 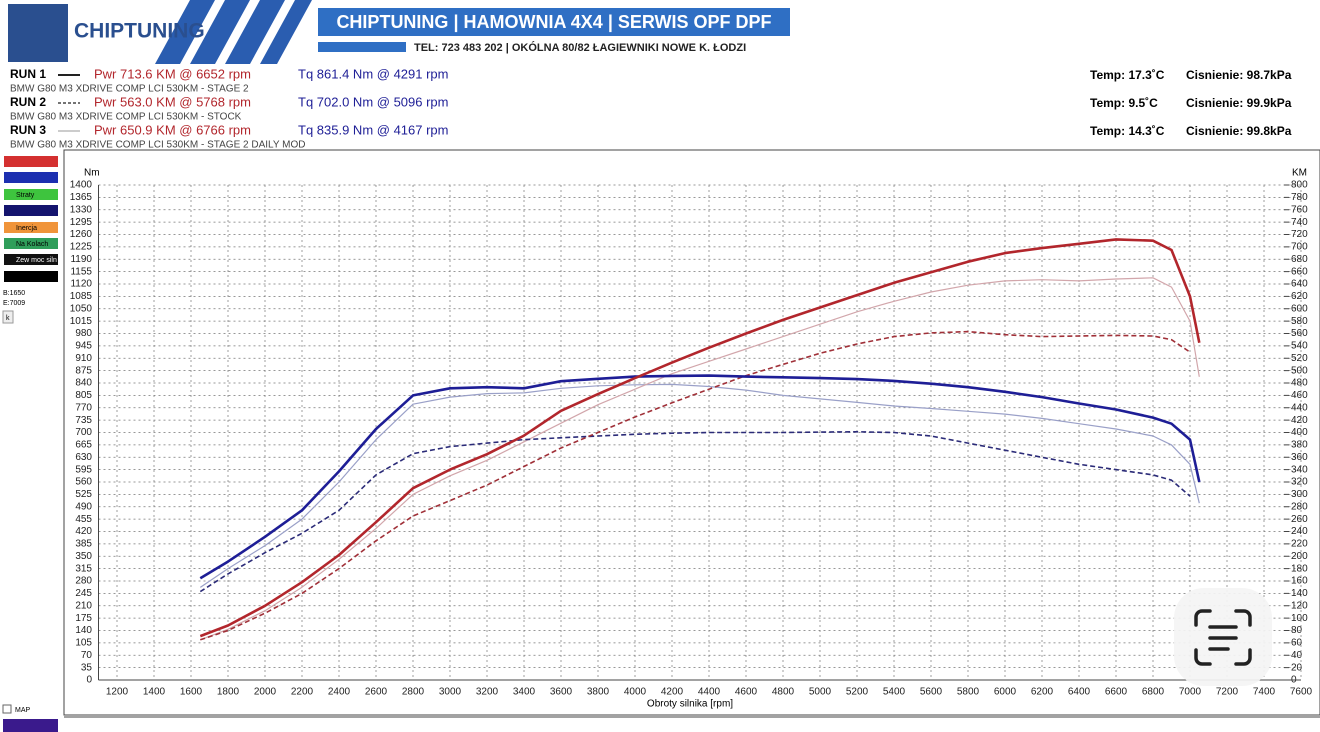 What do you see at coordinates (83, 445) in the screenshot?
I see `y-tick-label: 665` at bounding box center [83, 445].